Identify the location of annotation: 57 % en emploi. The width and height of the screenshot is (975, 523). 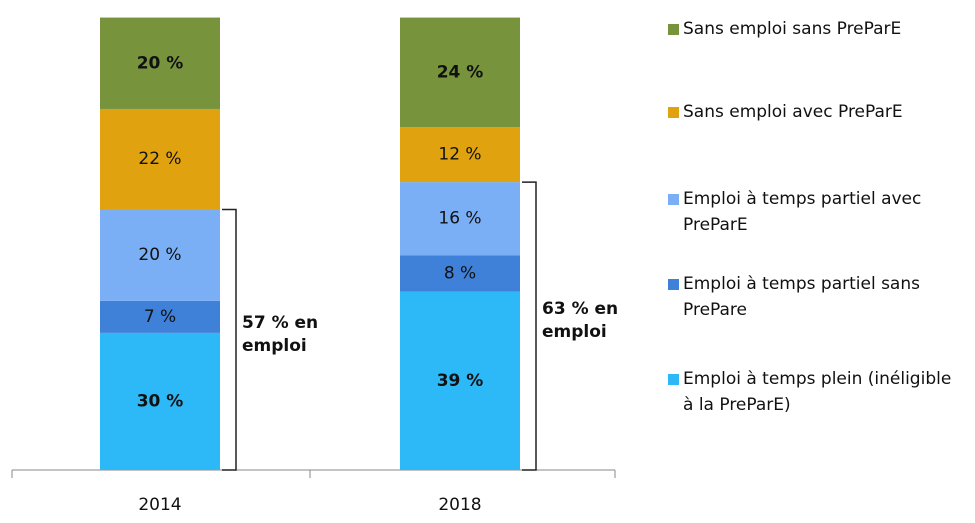
(280, 334).